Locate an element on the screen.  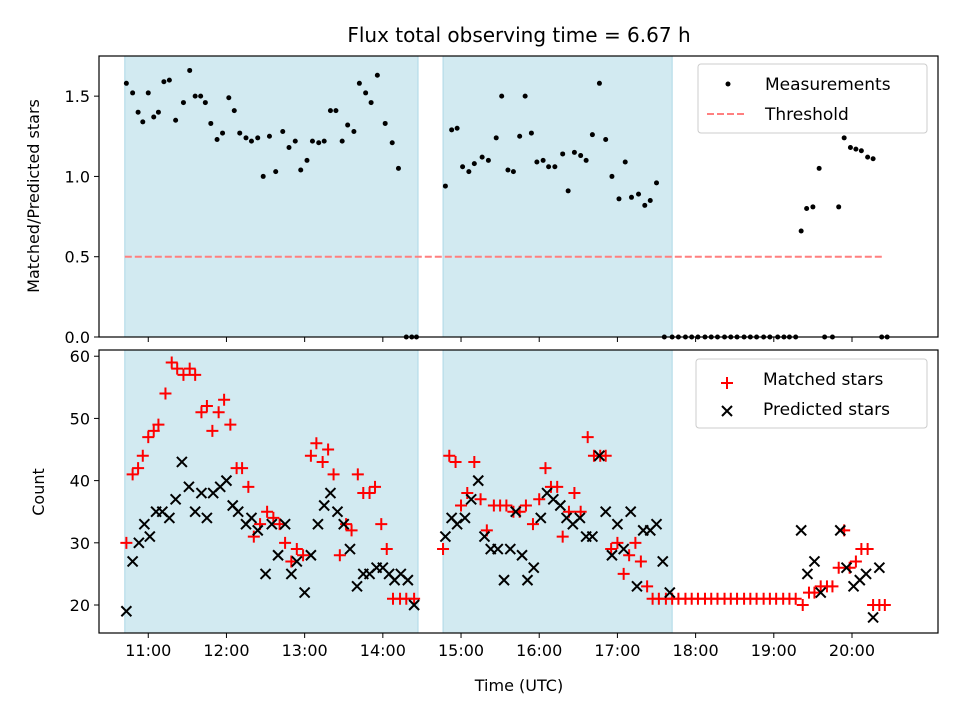
y-tick-label: 60 is located at coordinates (80, 356).